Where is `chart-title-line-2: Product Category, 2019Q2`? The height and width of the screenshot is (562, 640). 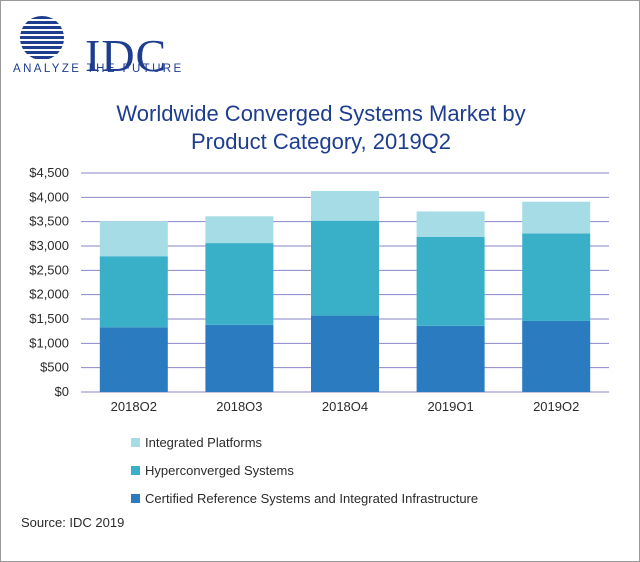 chart-title-line-2: Product Category, 2019Q2 is located at coordinates (321, 141).